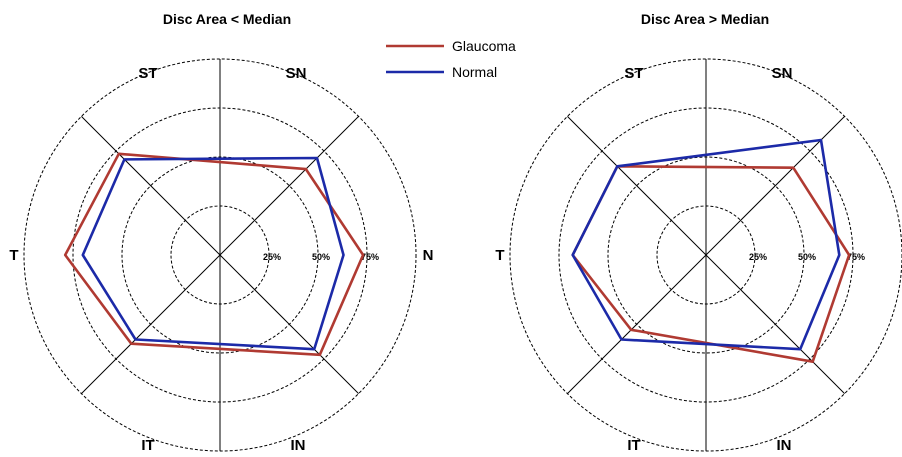  What do you see at coordinates (484, 46) in the screenshot?
I see `legend-label-glaucoma: Glaucoma` at bounding box center [484, 46].